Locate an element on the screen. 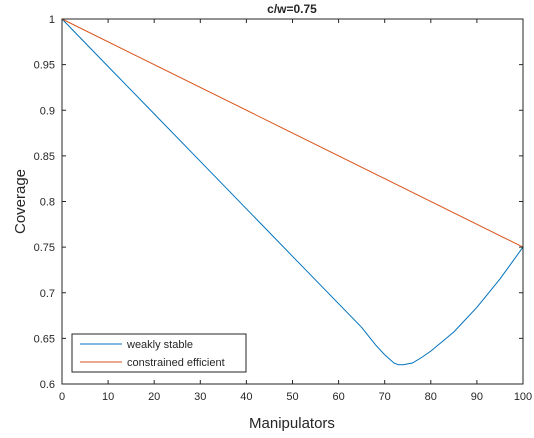 The width and height of the screenshot is (534, 438). x-tick-label: 80 is located at coordinates (431, 397).